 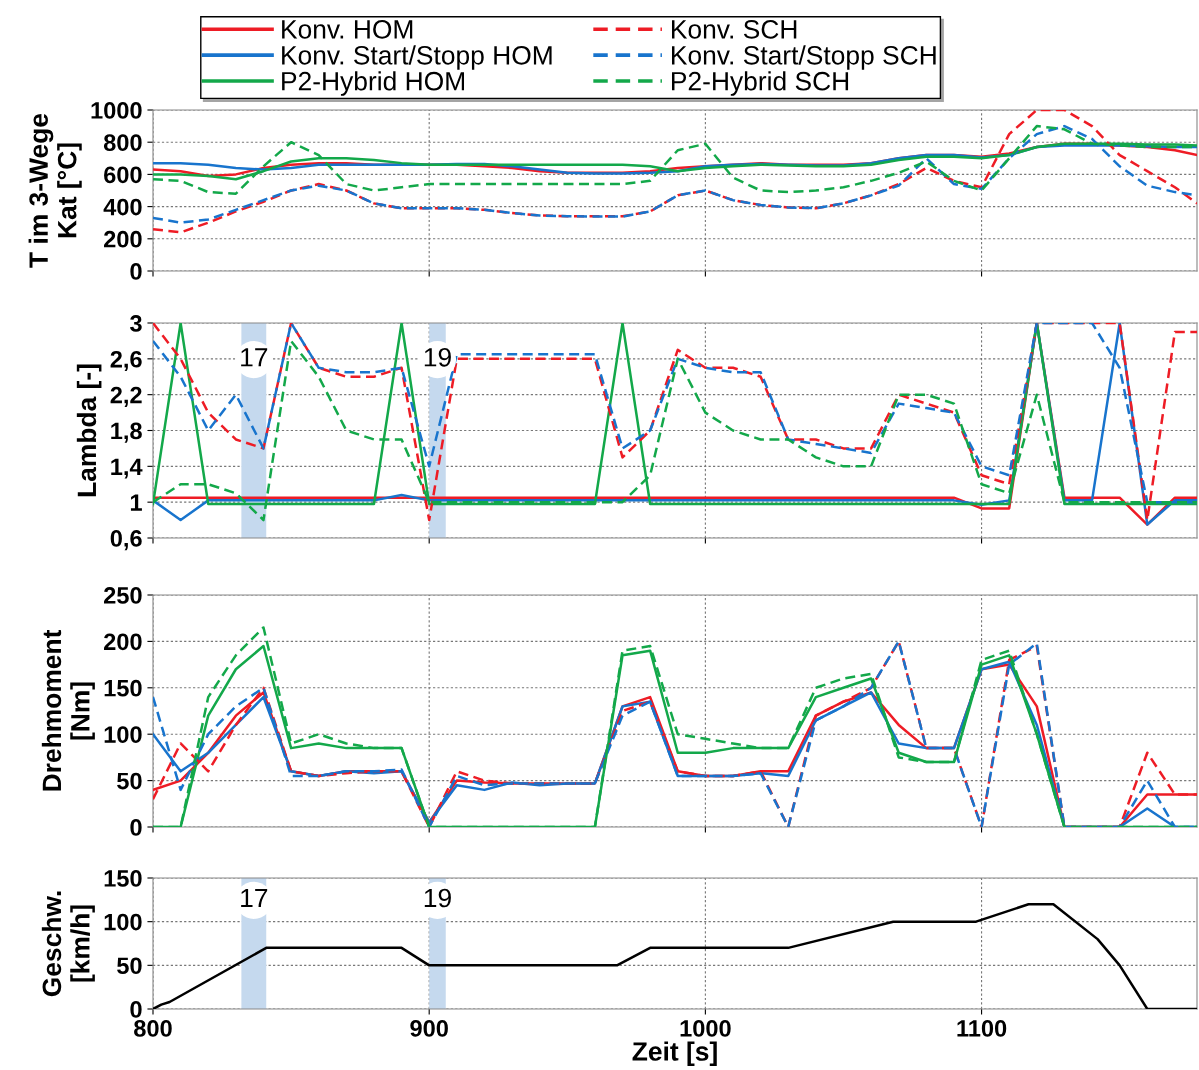 What do you see at coordinates (705, 1028) in the screenshot?
I see `x-tick-label: 1000` at bounding box center [705, 1028].